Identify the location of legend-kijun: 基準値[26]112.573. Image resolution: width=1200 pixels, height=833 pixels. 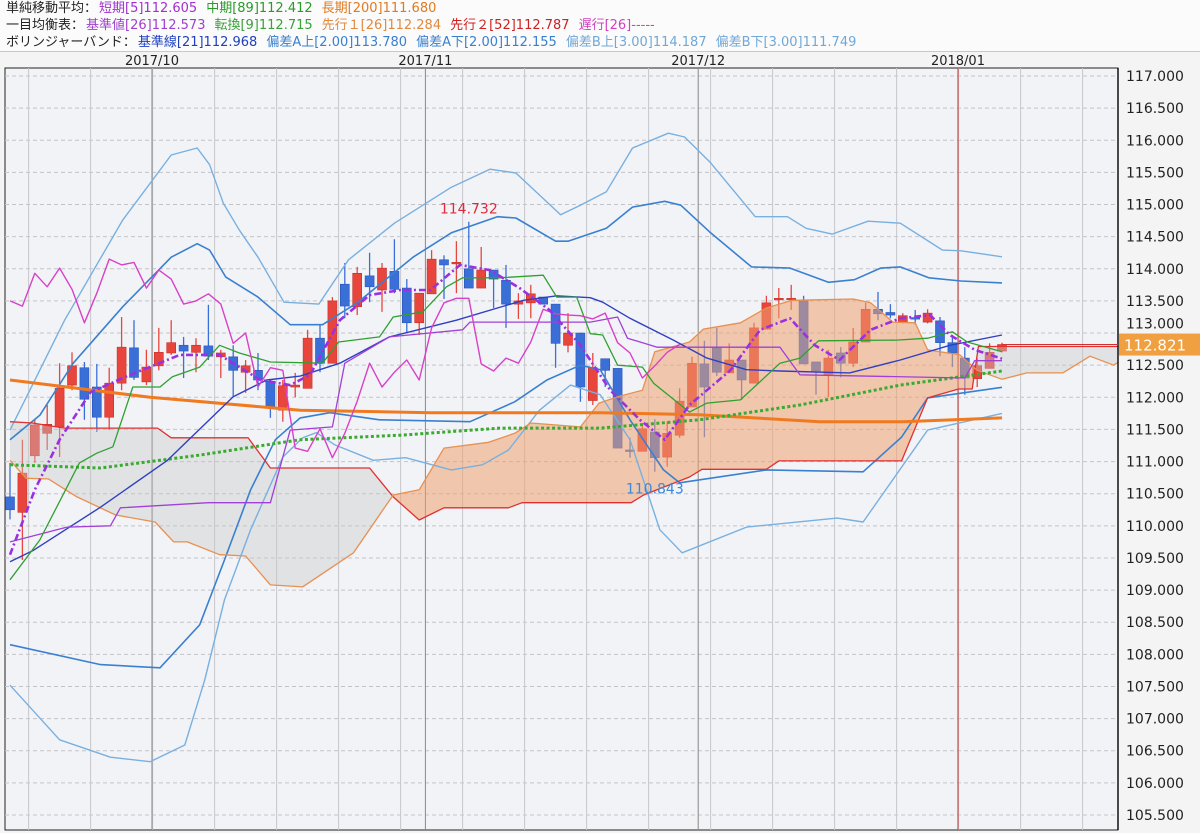
(146, 25).